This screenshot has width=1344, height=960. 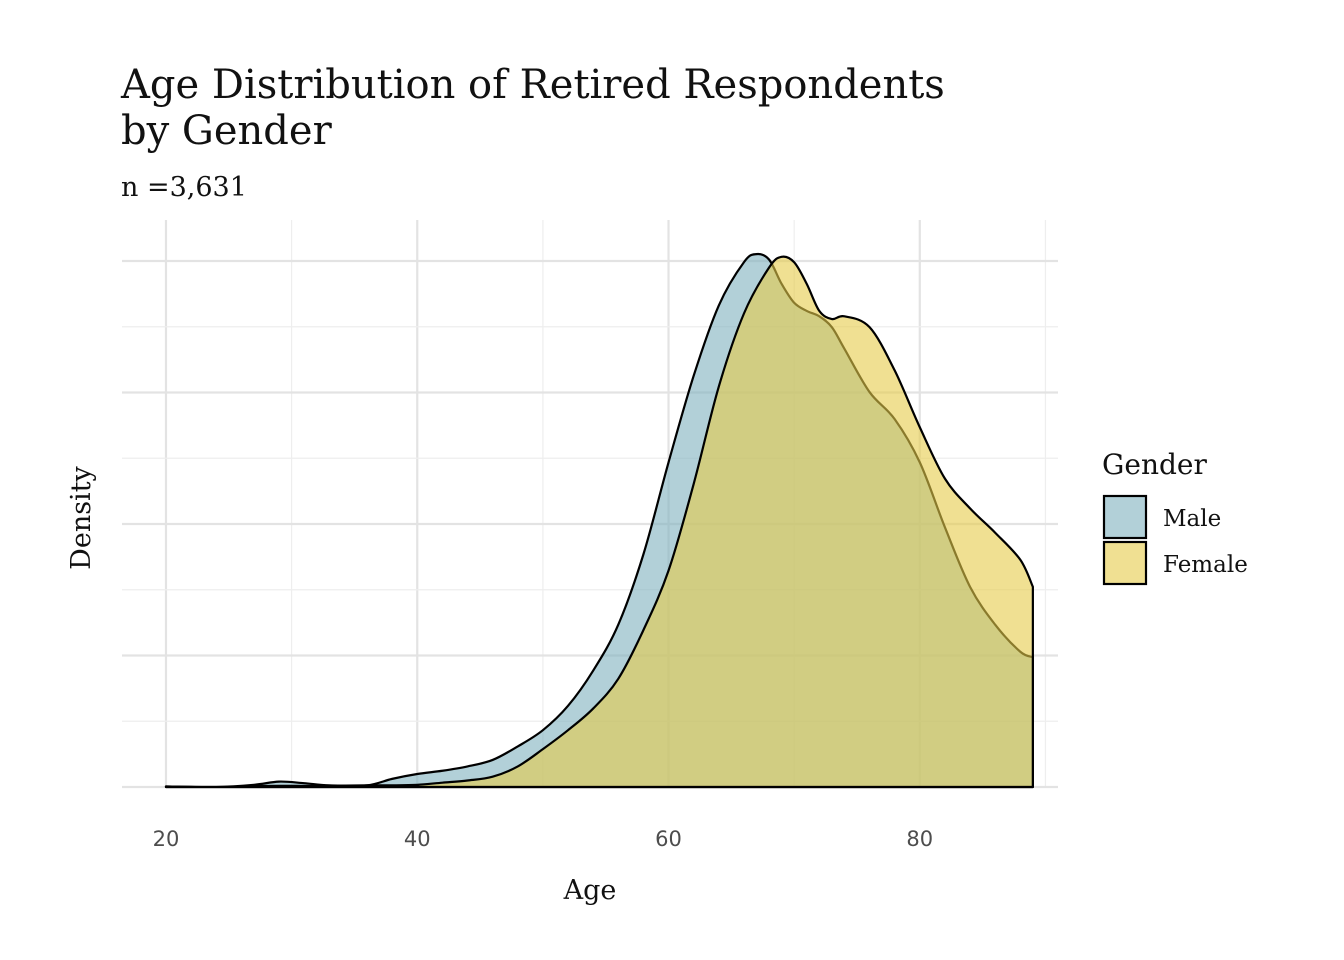 What do you see at coordinates (227, 131) in the screenshot?
I see `chart-title-line-2: by Gender` at bounding box center [227, 131].